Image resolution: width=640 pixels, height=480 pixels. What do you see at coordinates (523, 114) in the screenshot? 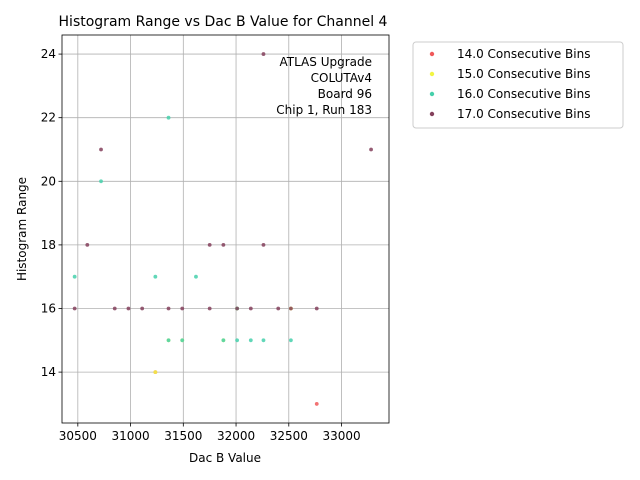
I see `legend-label: 17.0 Consecutive Bins` at bounding box center [523, 114].